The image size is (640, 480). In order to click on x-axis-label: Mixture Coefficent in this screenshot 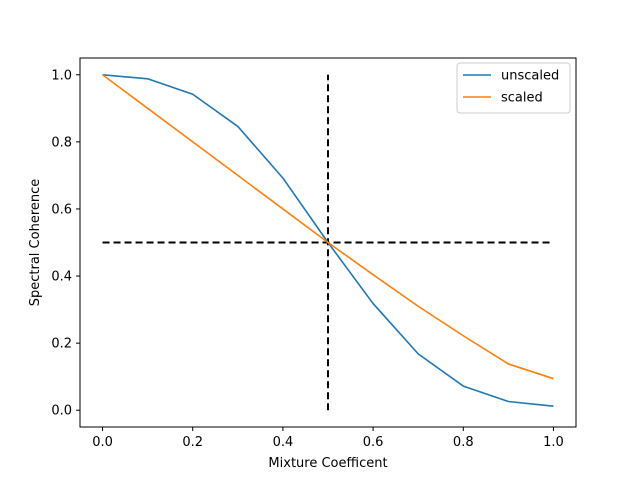, I will do `click(327, 463)`.